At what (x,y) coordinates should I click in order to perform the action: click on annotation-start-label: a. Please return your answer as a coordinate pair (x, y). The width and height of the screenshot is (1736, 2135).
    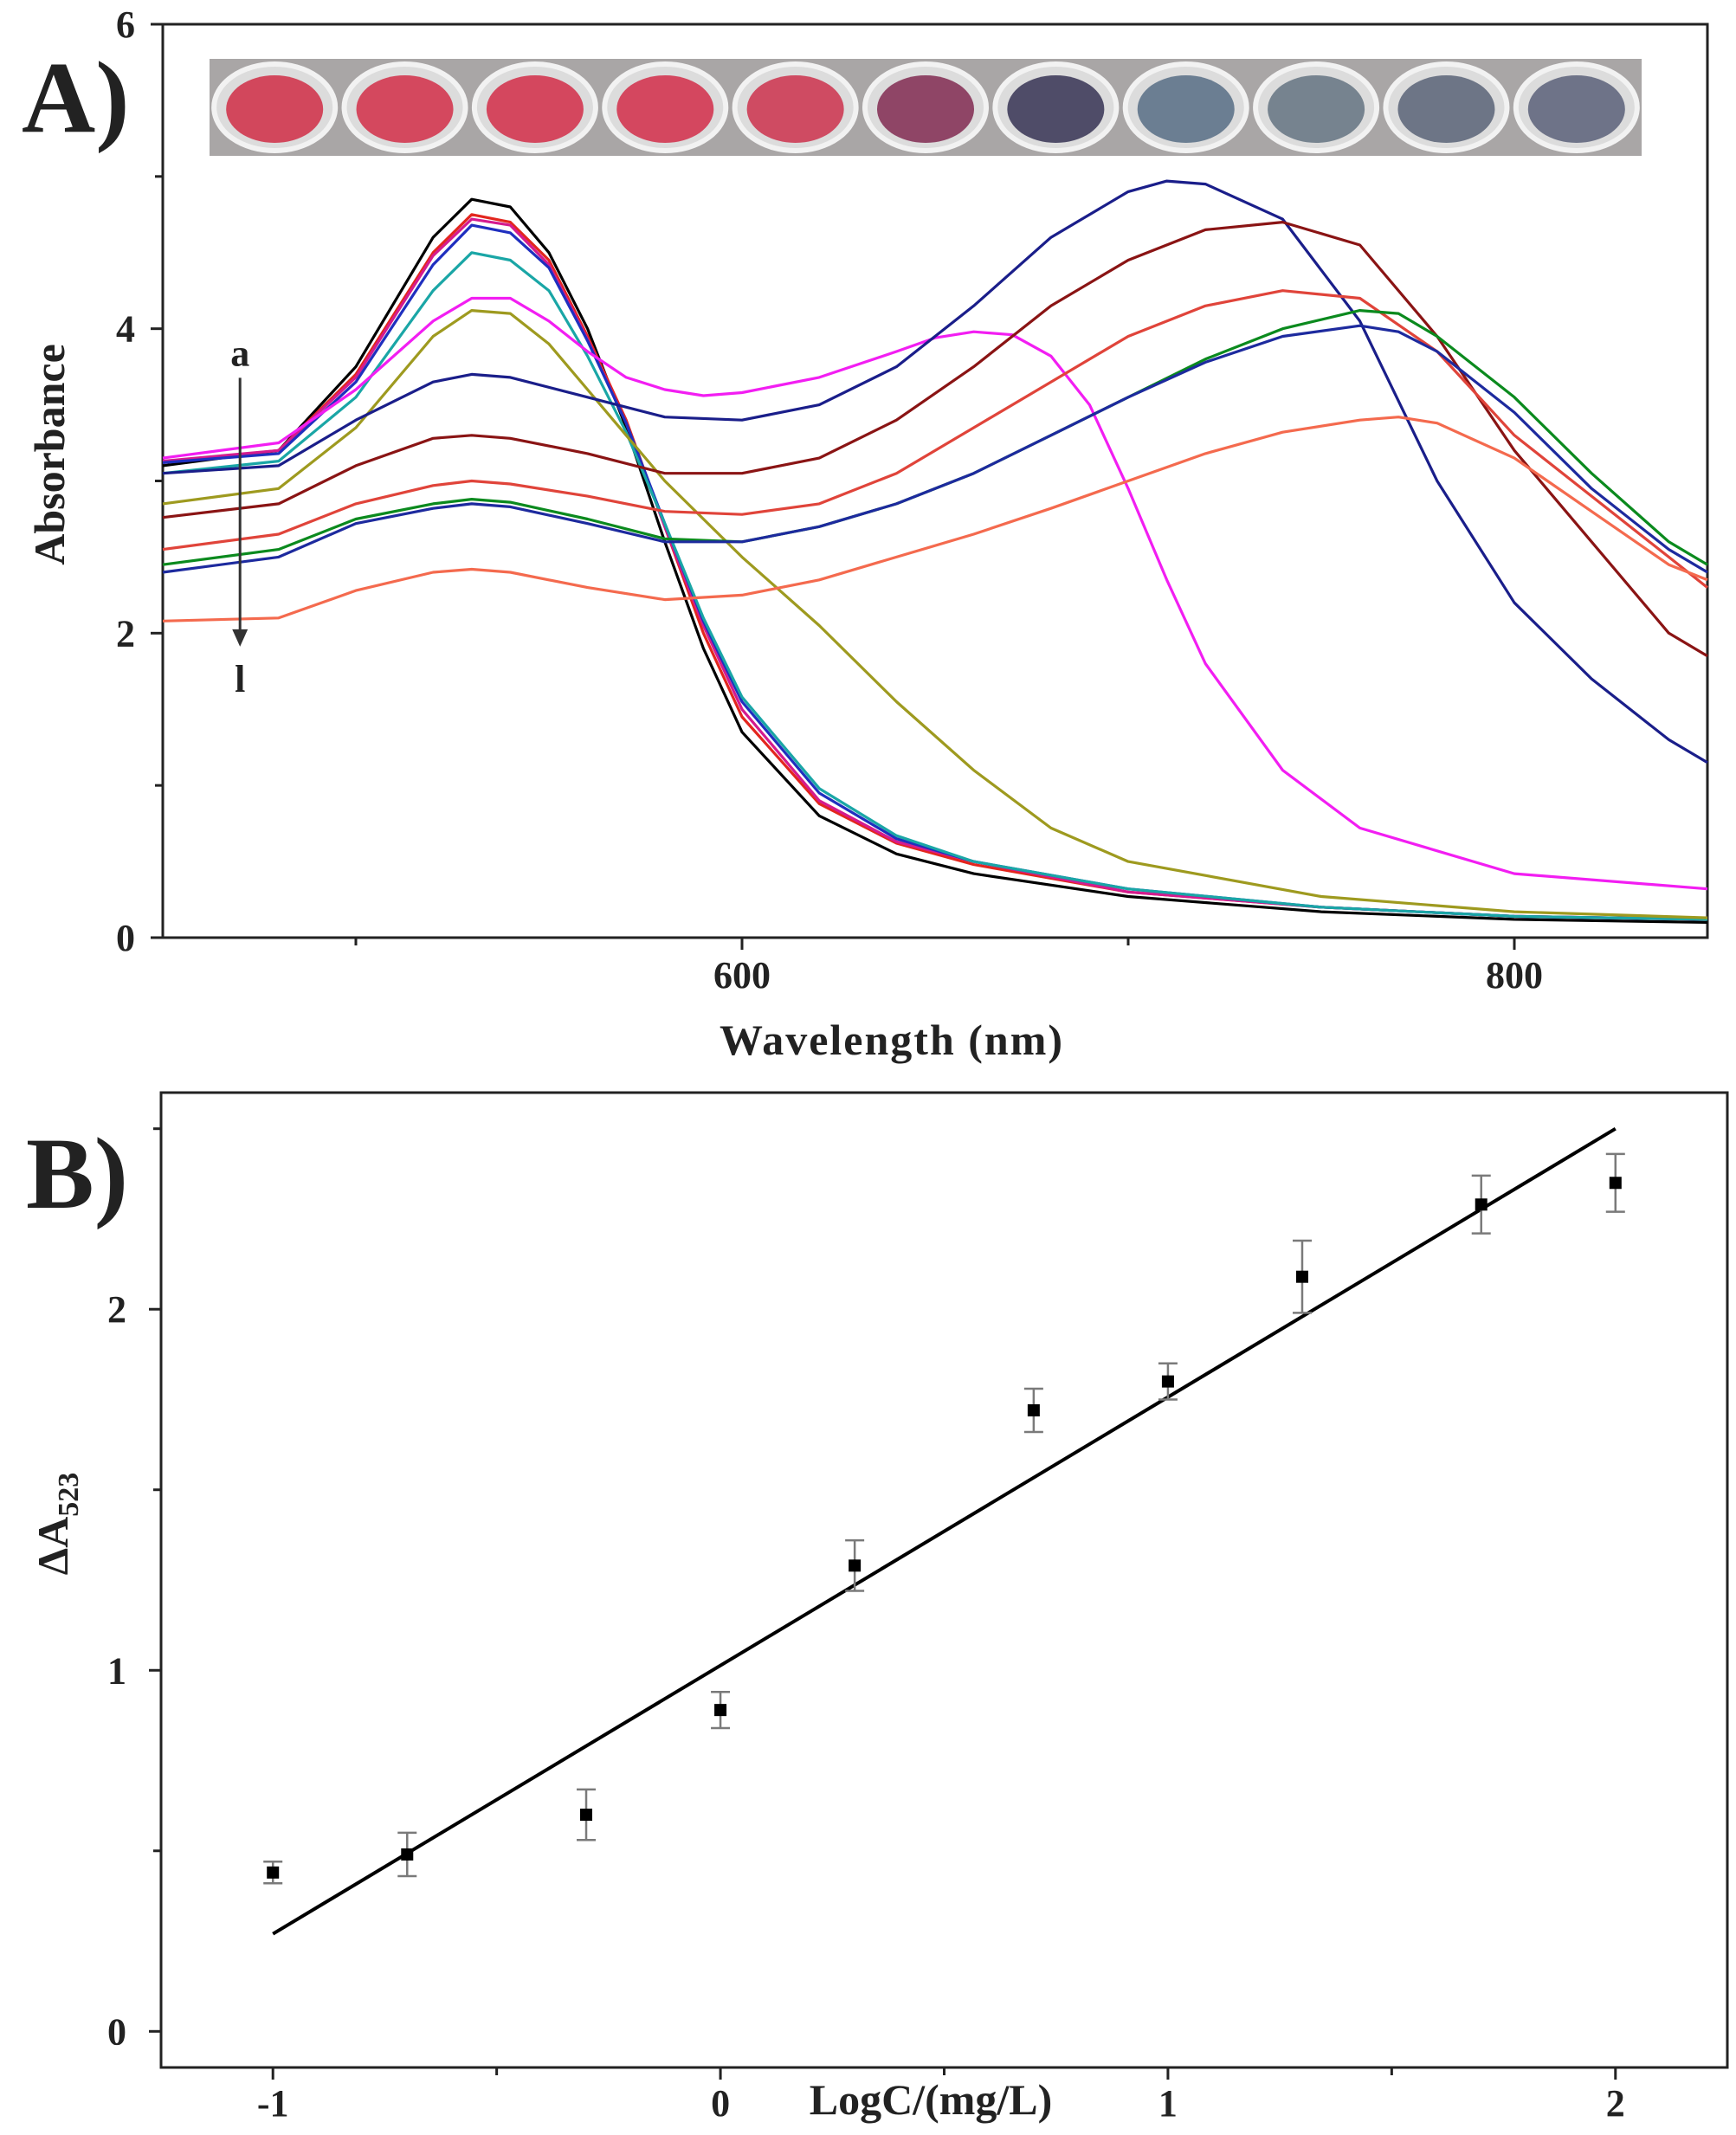
    Looking at the image, I should click on (239, 353).